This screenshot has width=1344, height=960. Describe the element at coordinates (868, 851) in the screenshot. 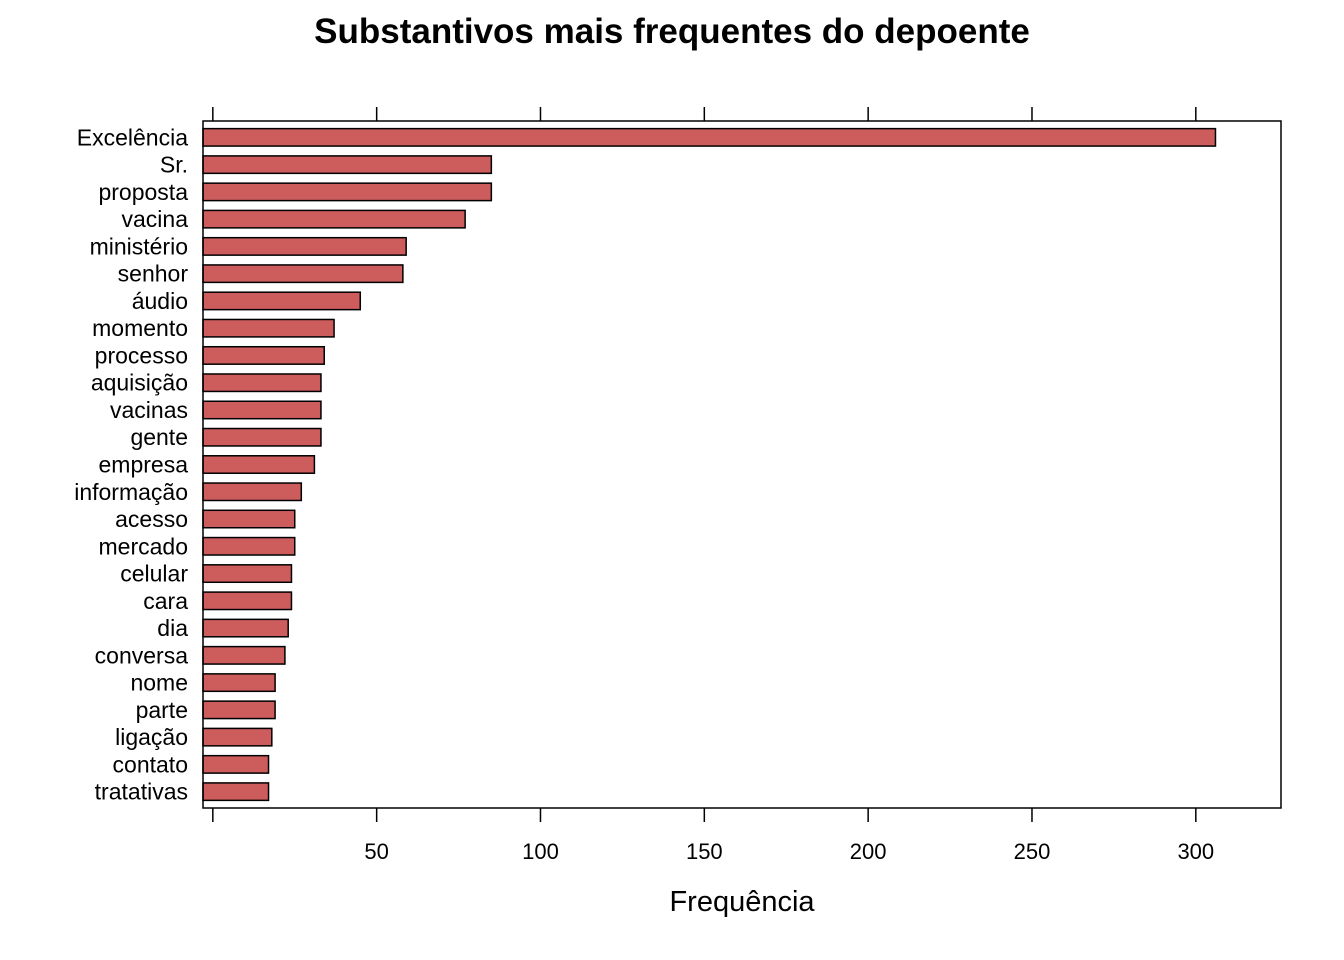

I see `x-tick-label: 200` at that location.